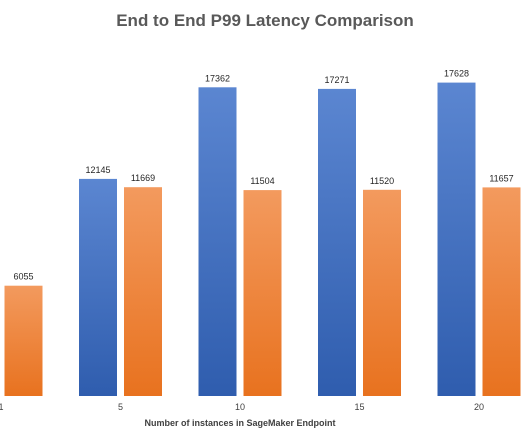 Image resolution: width=530 pixels, height=442 pixels. I want to click on data-label: 12145, so click(97, 170).